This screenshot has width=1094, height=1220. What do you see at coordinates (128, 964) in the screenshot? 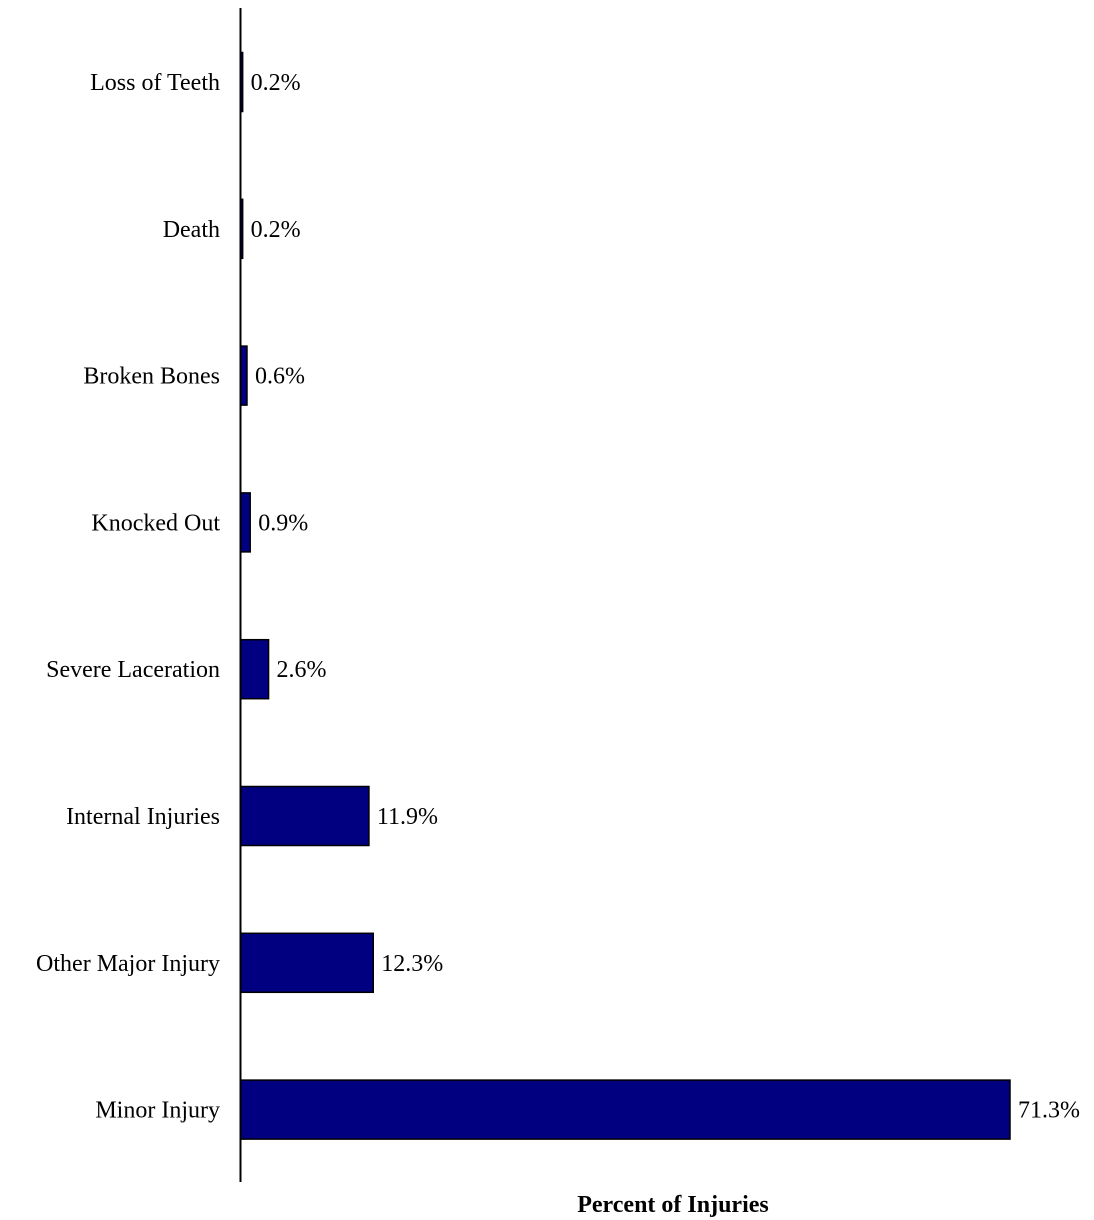
I see `category-label-other-major-injury: Other Major Injury` at bounding box center [128, 964].